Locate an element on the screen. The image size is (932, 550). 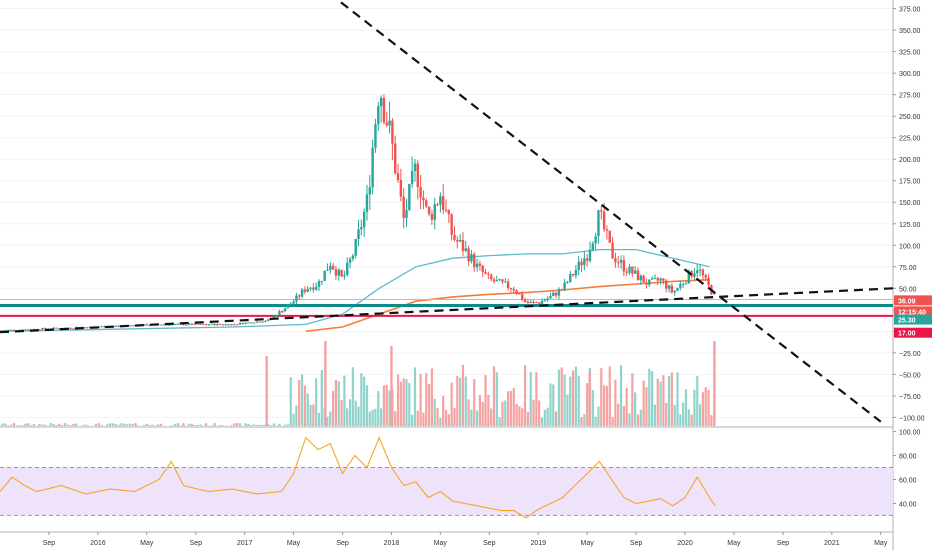
price-tick-label: 125.00 is located at coordinates (910, 225).